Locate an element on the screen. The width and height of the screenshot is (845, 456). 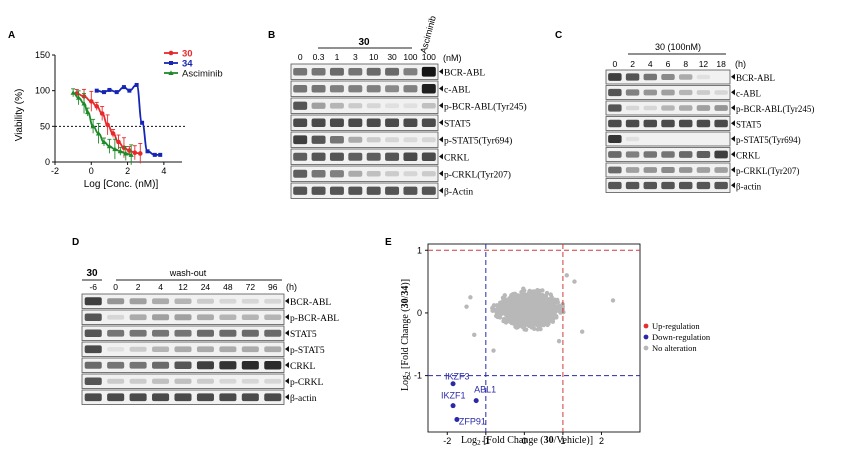
panel-d-lane-label: 0 is located at coordinates (115, 287).